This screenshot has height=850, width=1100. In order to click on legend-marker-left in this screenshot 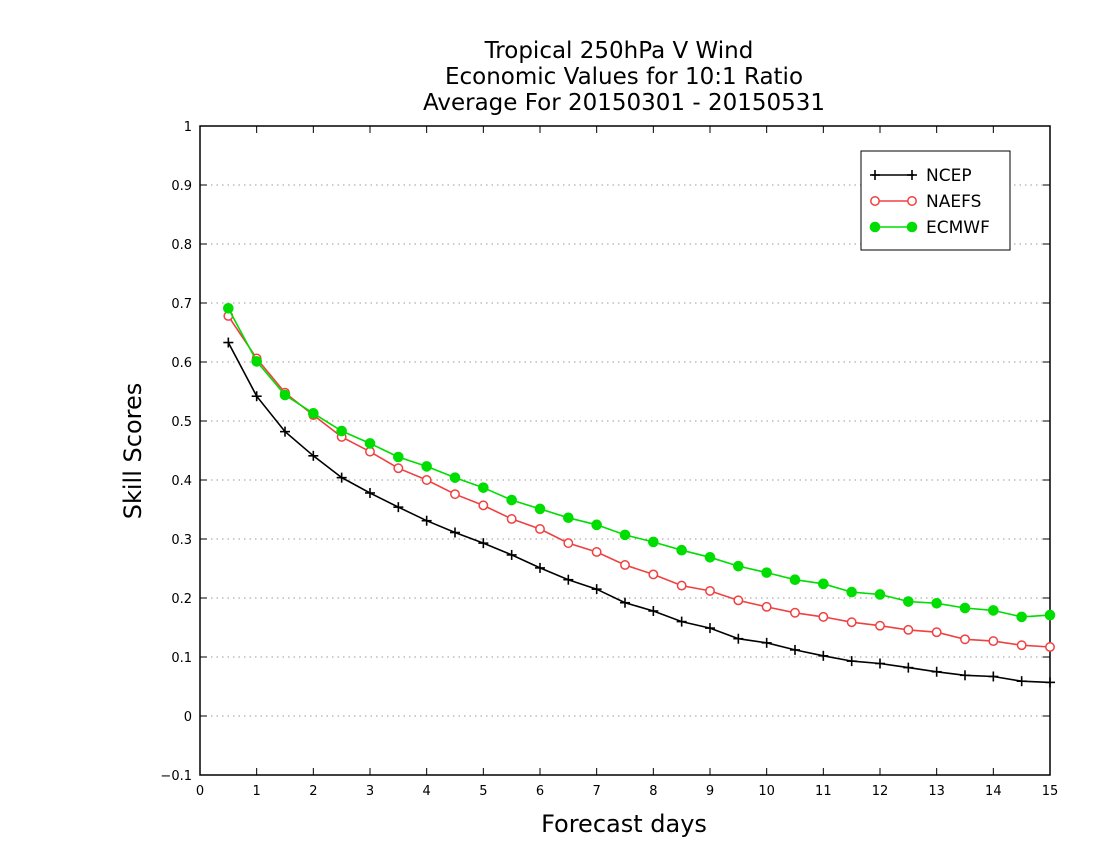, I will do `click(875, 201)`.